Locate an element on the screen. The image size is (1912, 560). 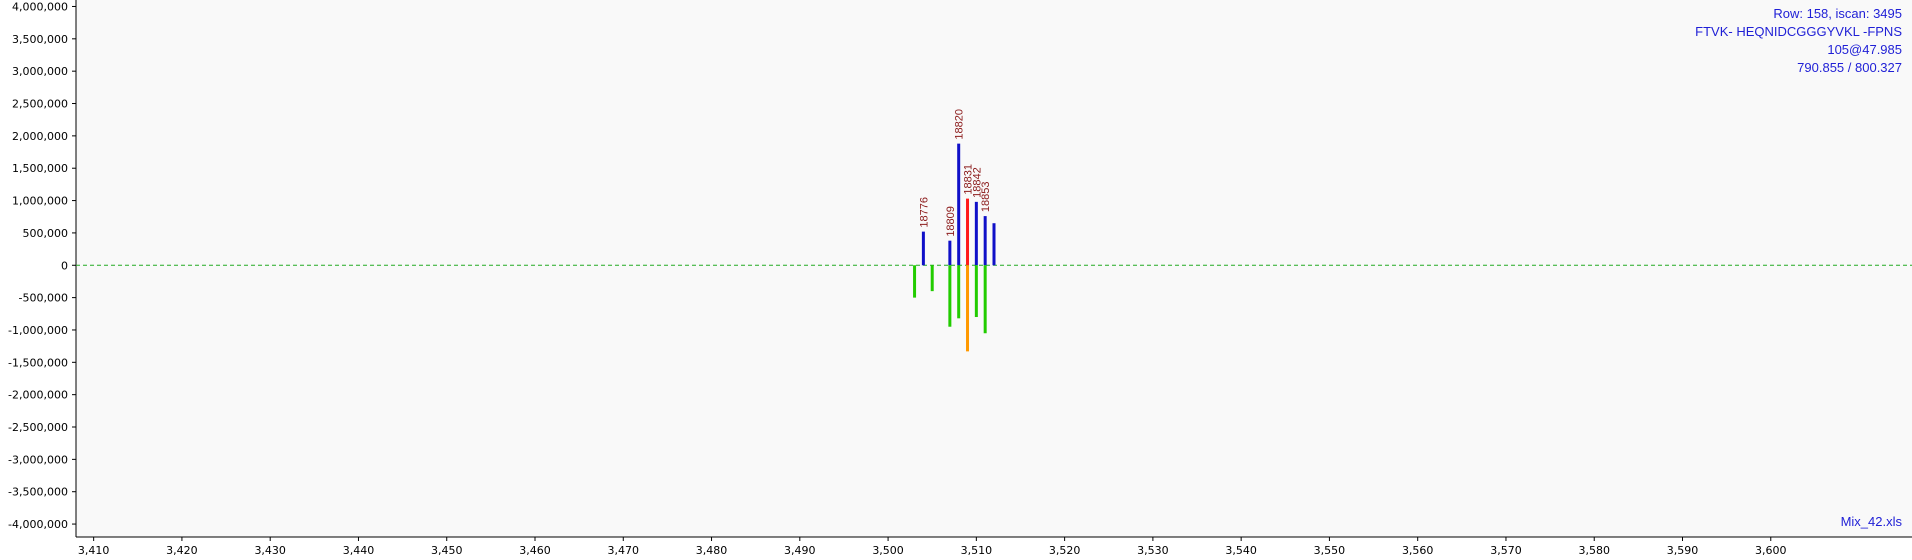
y-tick-label: 2,500,000 is located at coordinates (40, 104).